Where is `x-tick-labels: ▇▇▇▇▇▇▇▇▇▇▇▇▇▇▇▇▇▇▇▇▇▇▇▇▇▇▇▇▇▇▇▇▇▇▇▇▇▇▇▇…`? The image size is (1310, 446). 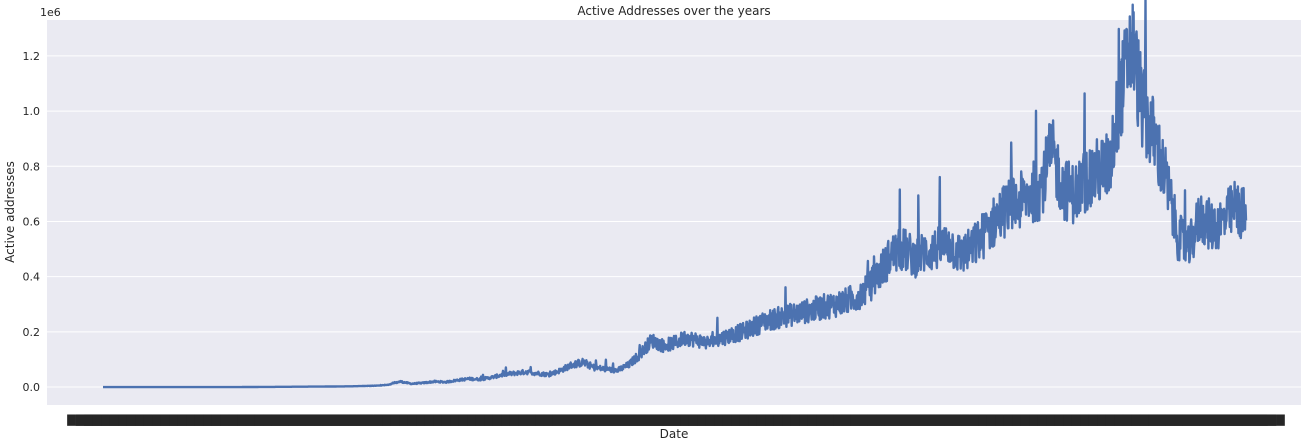 x-tick-labels: ▇▇▇▇▇▇▇▇▇▇▇▇▇▇▇▇▇▇▇▇▇▇▇▇▇▇▇▇▇▇▇▇▇▇▇▇▇▇▇▇… is located at coordinates (675, 419).